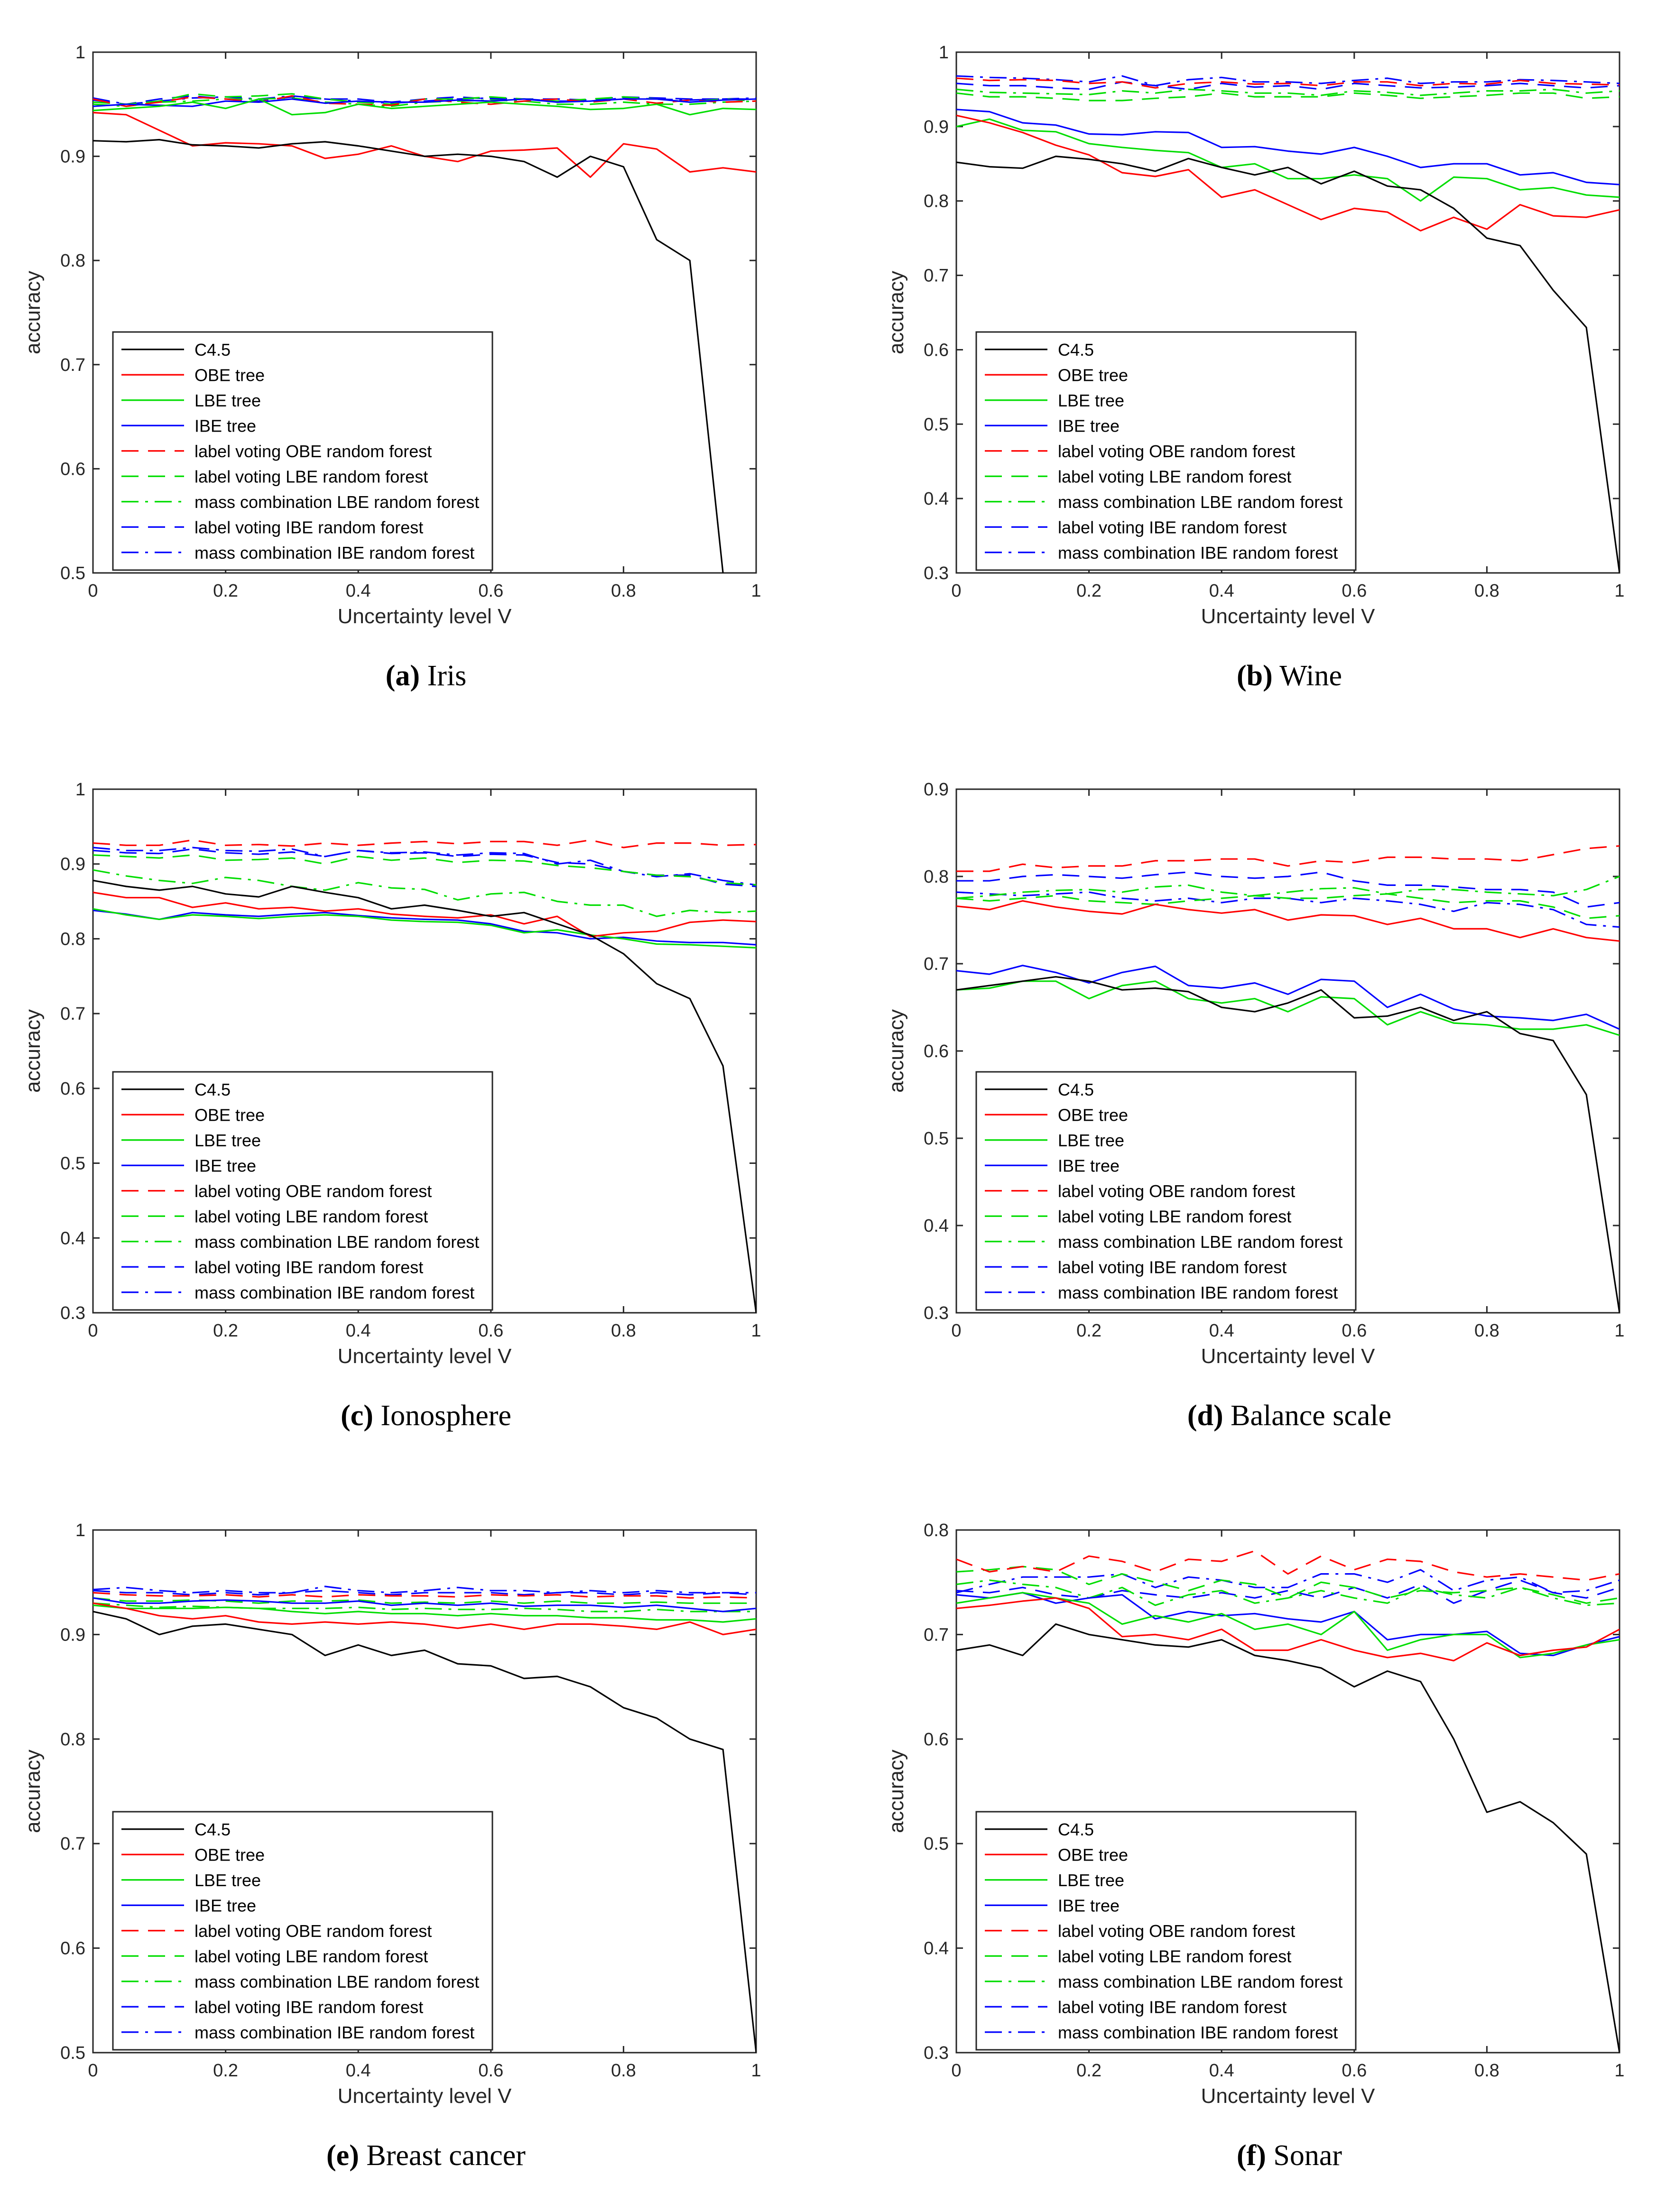 This screenshot has width=1666, height=2212. What do you see at coordinates (225, 591) in the screenshot?
I see `x-tick-label: 0.2` at bounding box center [225, 591].